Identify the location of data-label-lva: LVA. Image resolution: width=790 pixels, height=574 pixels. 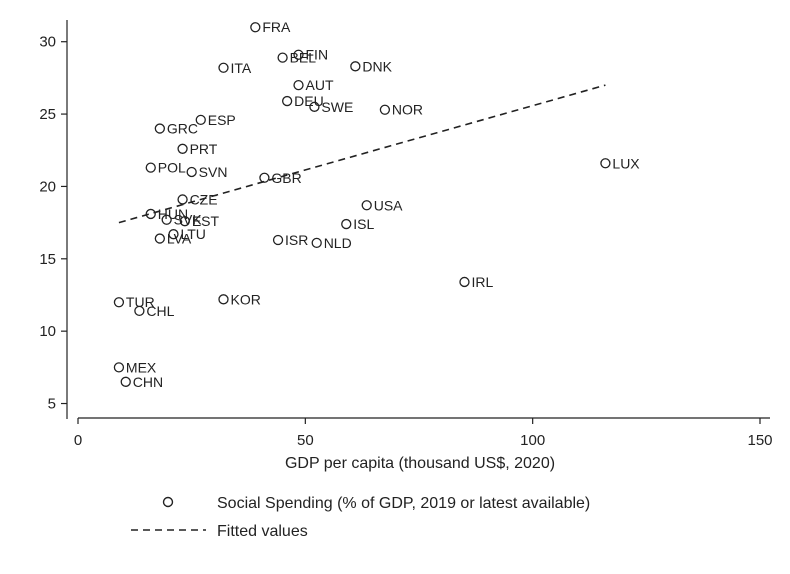
(179, 239).